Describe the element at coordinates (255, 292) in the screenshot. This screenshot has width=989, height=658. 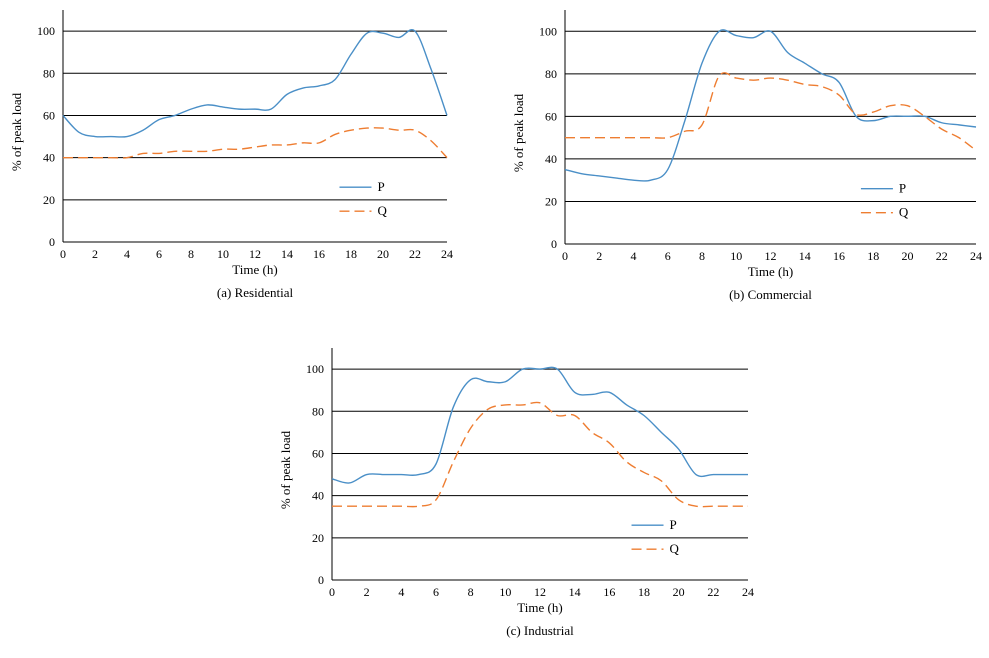
I see `chart-caption: (a) Residential` at that location.